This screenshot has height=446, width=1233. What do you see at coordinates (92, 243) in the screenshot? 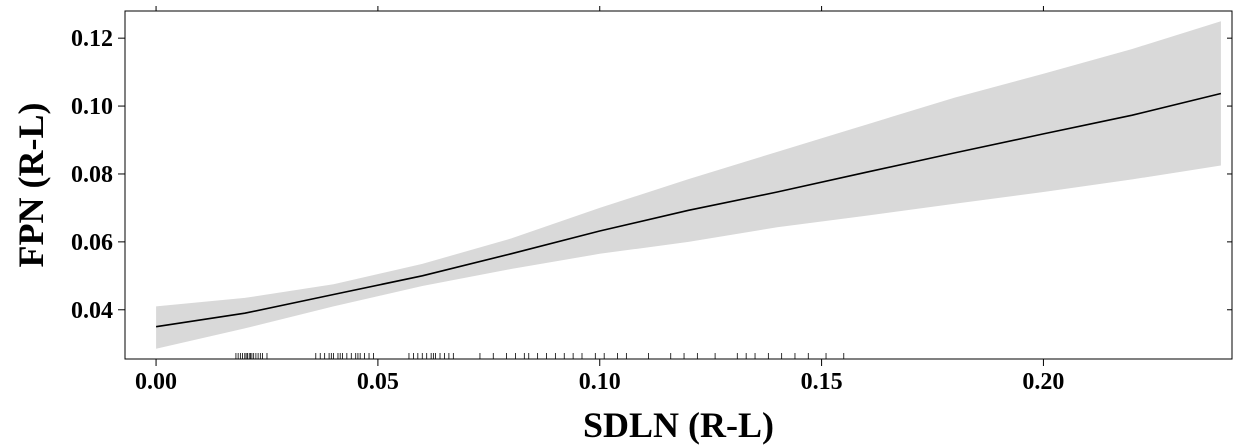
I see `y-tick-label: 0.06` at bounding box center [92, 243].